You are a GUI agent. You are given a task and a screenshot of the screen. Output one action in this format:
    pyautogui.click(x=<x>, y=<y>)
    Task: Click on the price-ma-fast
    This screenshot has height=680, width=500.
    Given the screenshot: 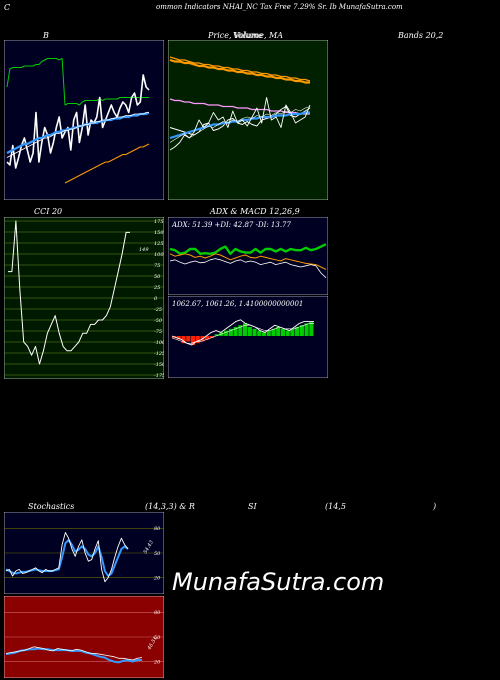 What is the action you would take?
    pyautogui.click(x=239, y=125)
    